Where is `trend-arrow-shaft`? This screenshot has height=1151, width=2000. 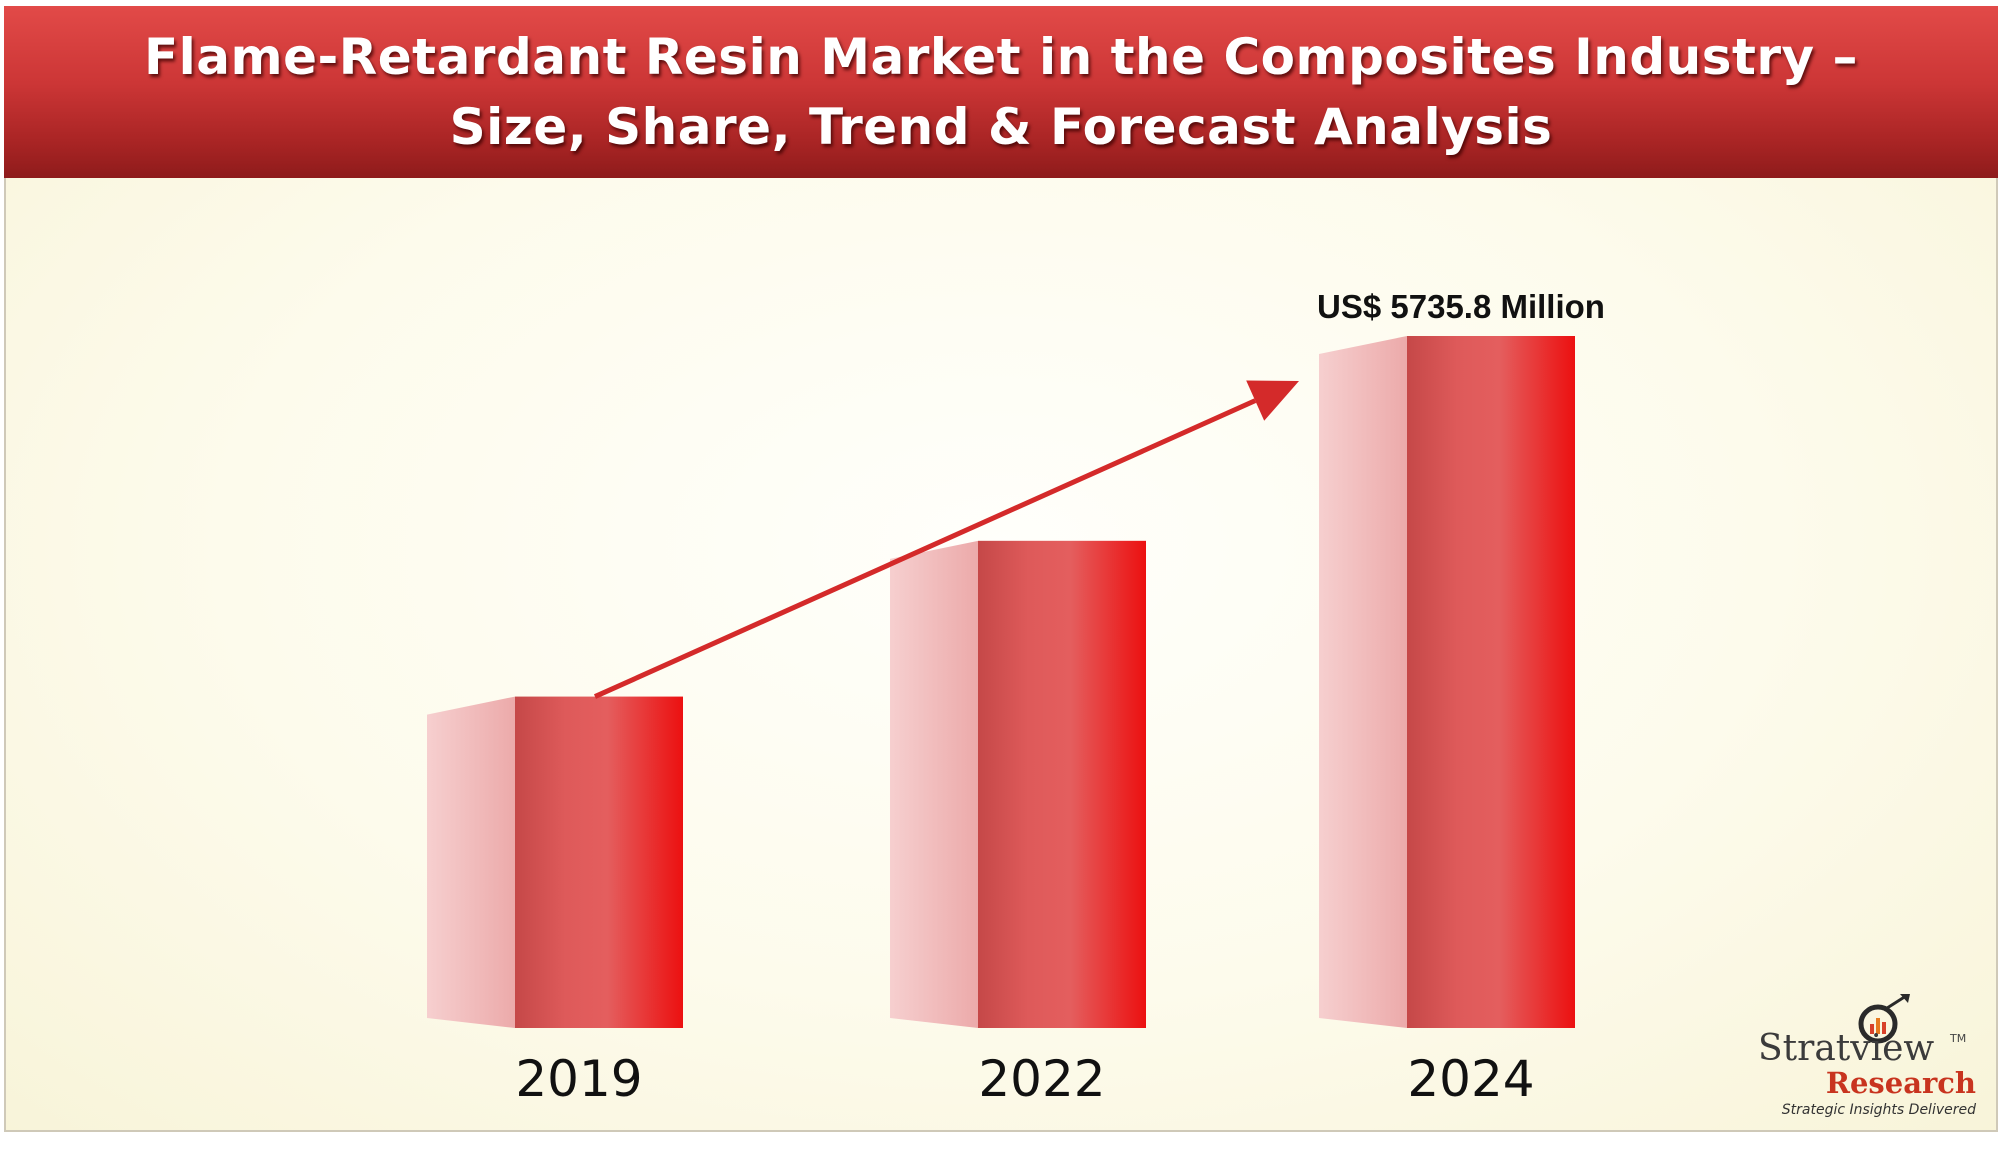 trend-arrow-shaft is located at coordinates (925, 548).